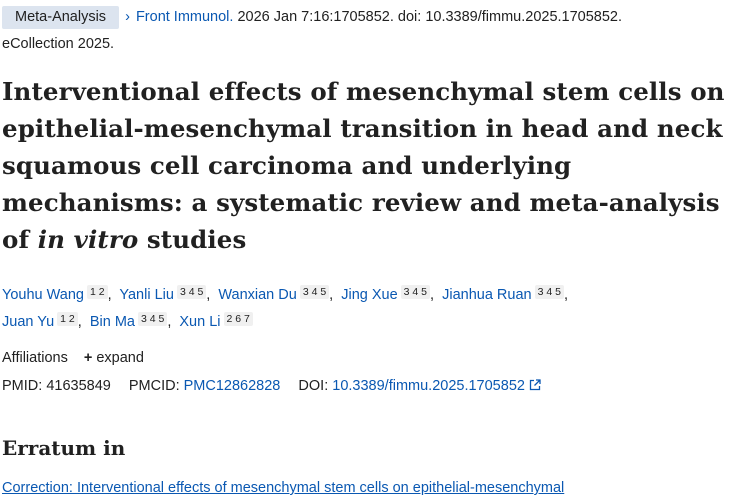 The width and height of the screenshot is (750, 500). Describe the element at coordinates (120, 358) in the screenshot. I see `expand-label: expand` at that location.